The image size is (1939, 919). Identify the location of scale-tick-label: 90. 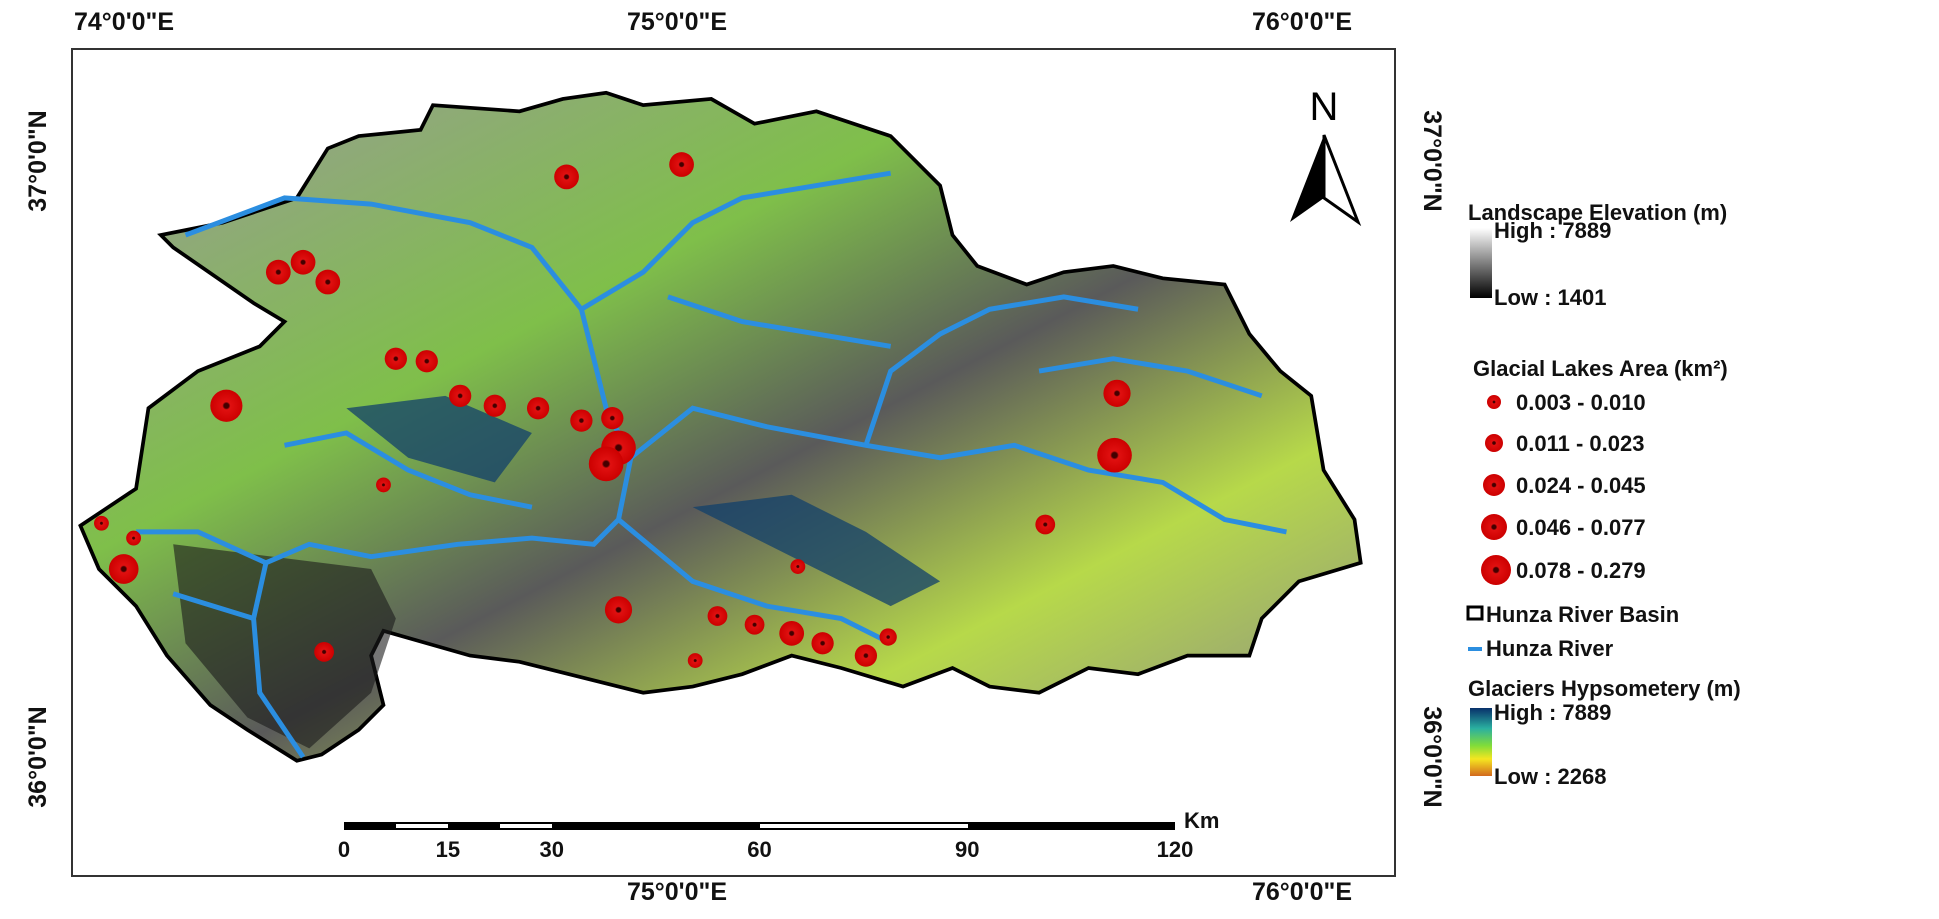
(967, 849).